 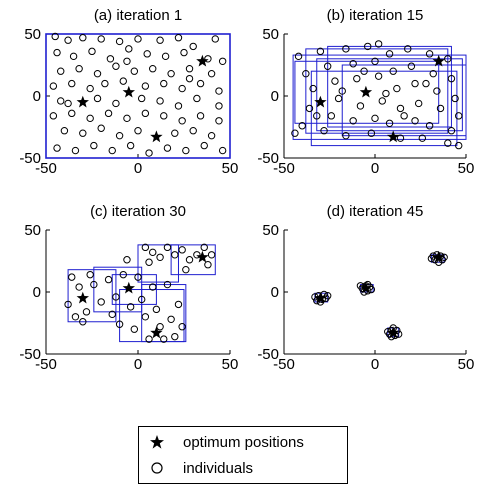 I want to click on panel-title: (a) iteration 1, so click(x=138, y=15).